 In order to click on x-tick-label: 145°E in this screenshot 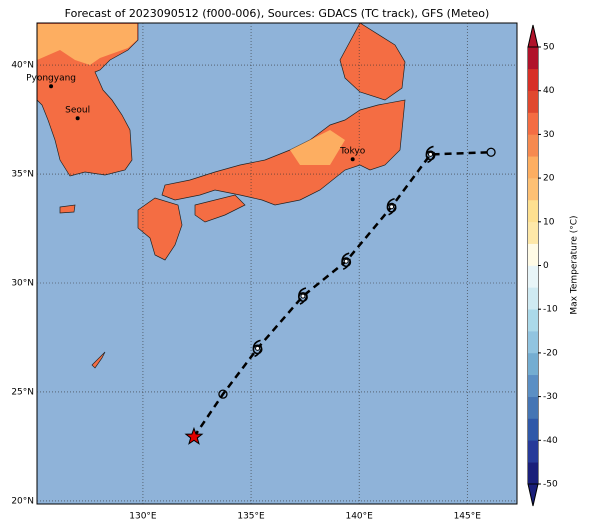, I will do `click(468, 517)`.